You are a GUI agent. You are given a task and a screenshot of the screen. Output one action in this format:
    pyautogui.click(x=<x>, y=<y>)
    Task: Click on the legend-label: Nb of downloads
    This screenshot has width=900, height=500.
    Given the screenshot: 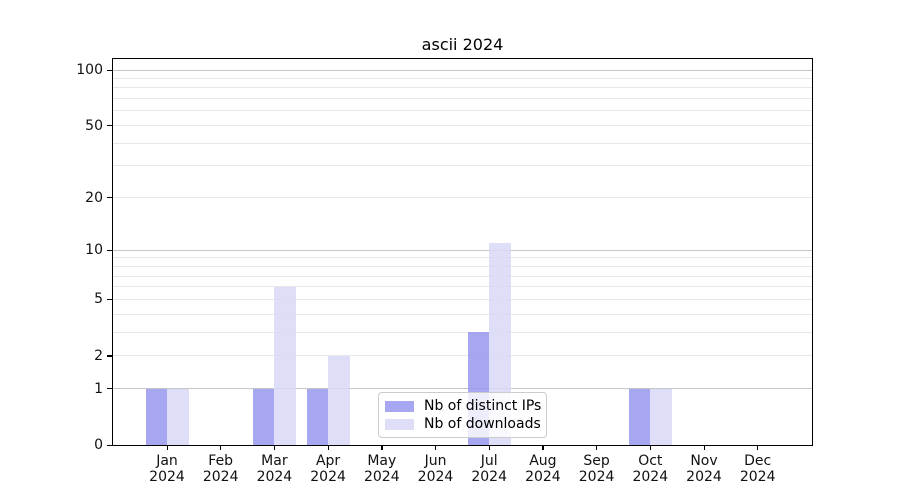 What is the action you would take?
    pyautogui.click(x=482, y=424)
    